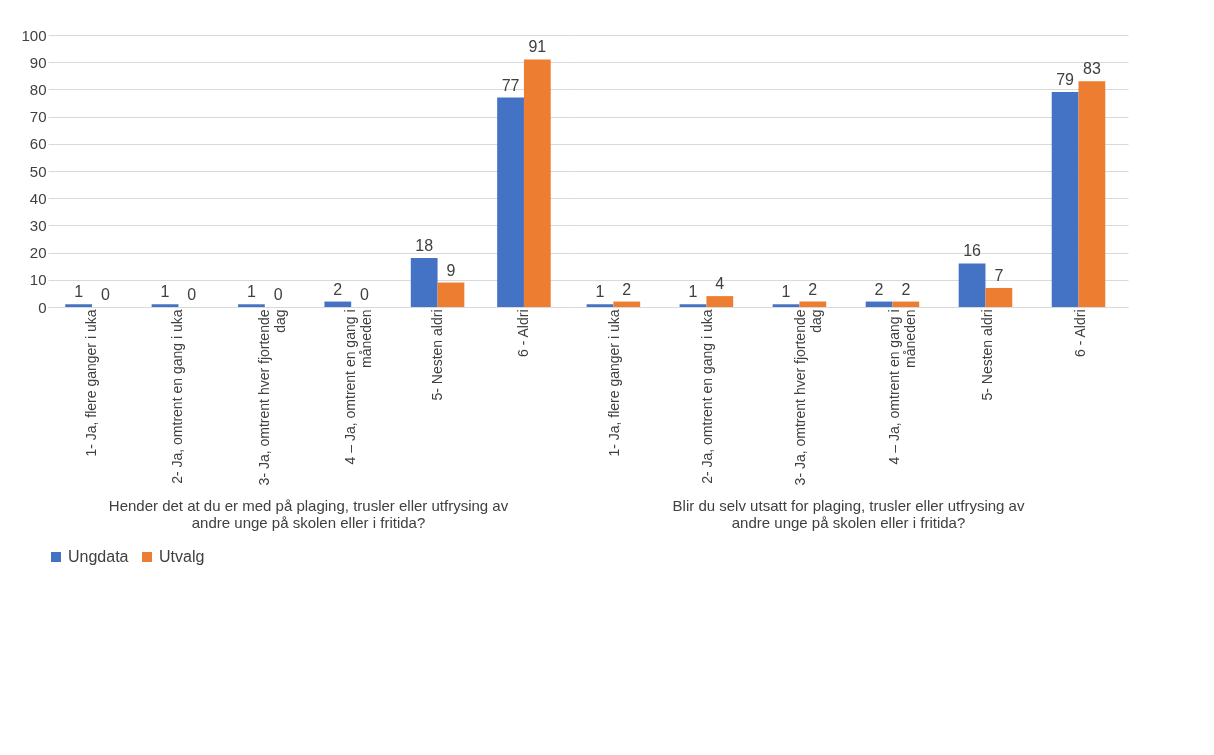 This screenshot has height=755, width=1214. What do you see at coordinates (38, 198) in the screenshot?
I see `y-tick-label: 40` at bounding box center [38, 198].